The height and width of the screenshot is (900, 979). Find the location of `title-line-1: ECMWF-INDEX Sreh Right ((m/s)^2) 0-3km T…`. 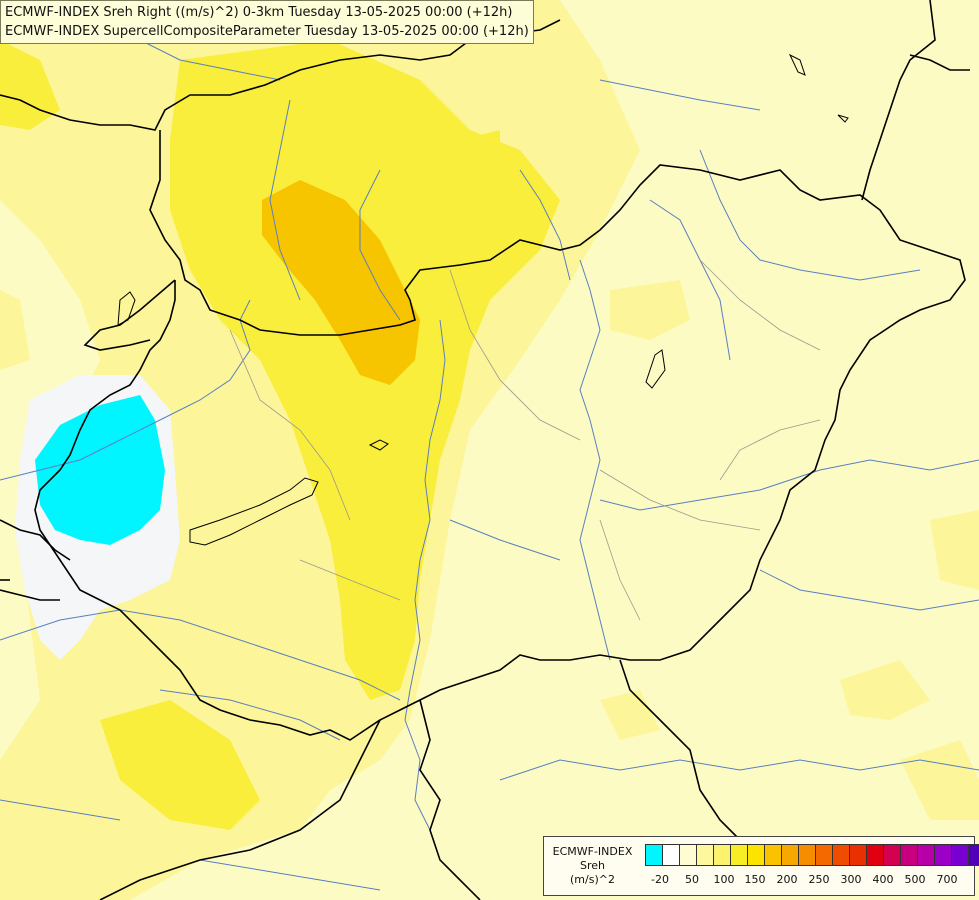

title-line-1: ECMWF-INDEX Sreh Right ((m/s)^2) 0-3km T… is located at coordinates (259, 12).